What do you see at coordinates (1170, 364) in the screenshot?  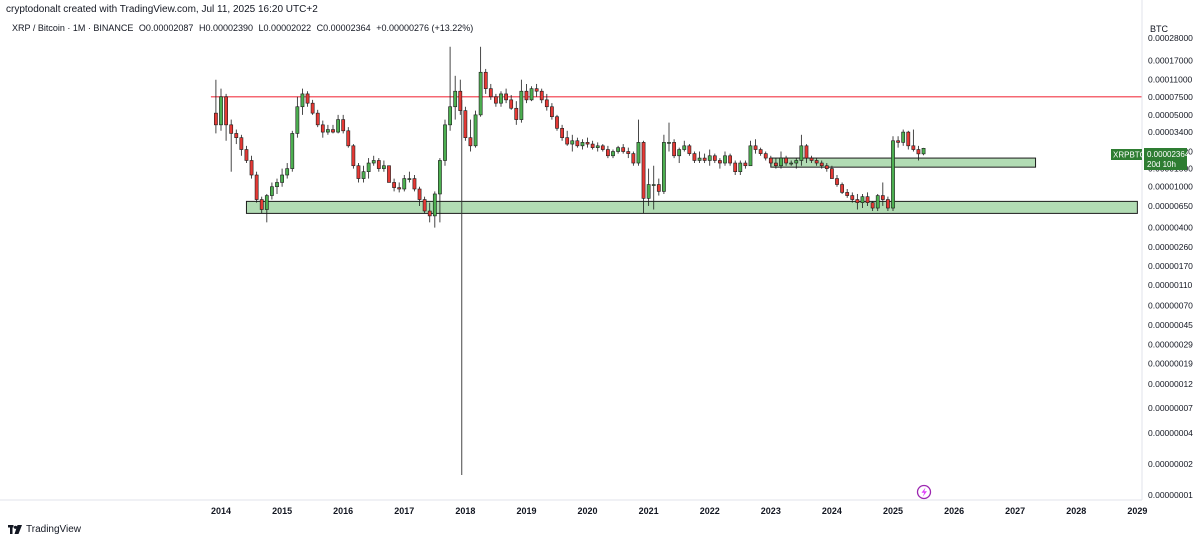 I see `price-label: 0.00000019` at bounding box center [1170, 364].